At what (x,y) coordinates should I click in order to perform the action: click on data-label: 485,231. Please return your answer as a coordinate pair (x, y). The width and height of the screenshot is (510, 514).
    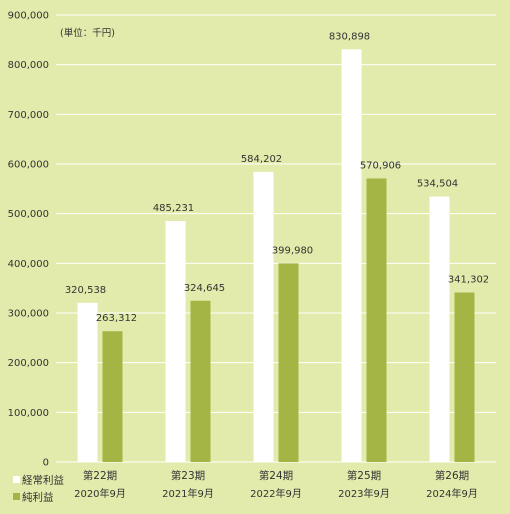
    Looking at the image, I should click on (173, 208).